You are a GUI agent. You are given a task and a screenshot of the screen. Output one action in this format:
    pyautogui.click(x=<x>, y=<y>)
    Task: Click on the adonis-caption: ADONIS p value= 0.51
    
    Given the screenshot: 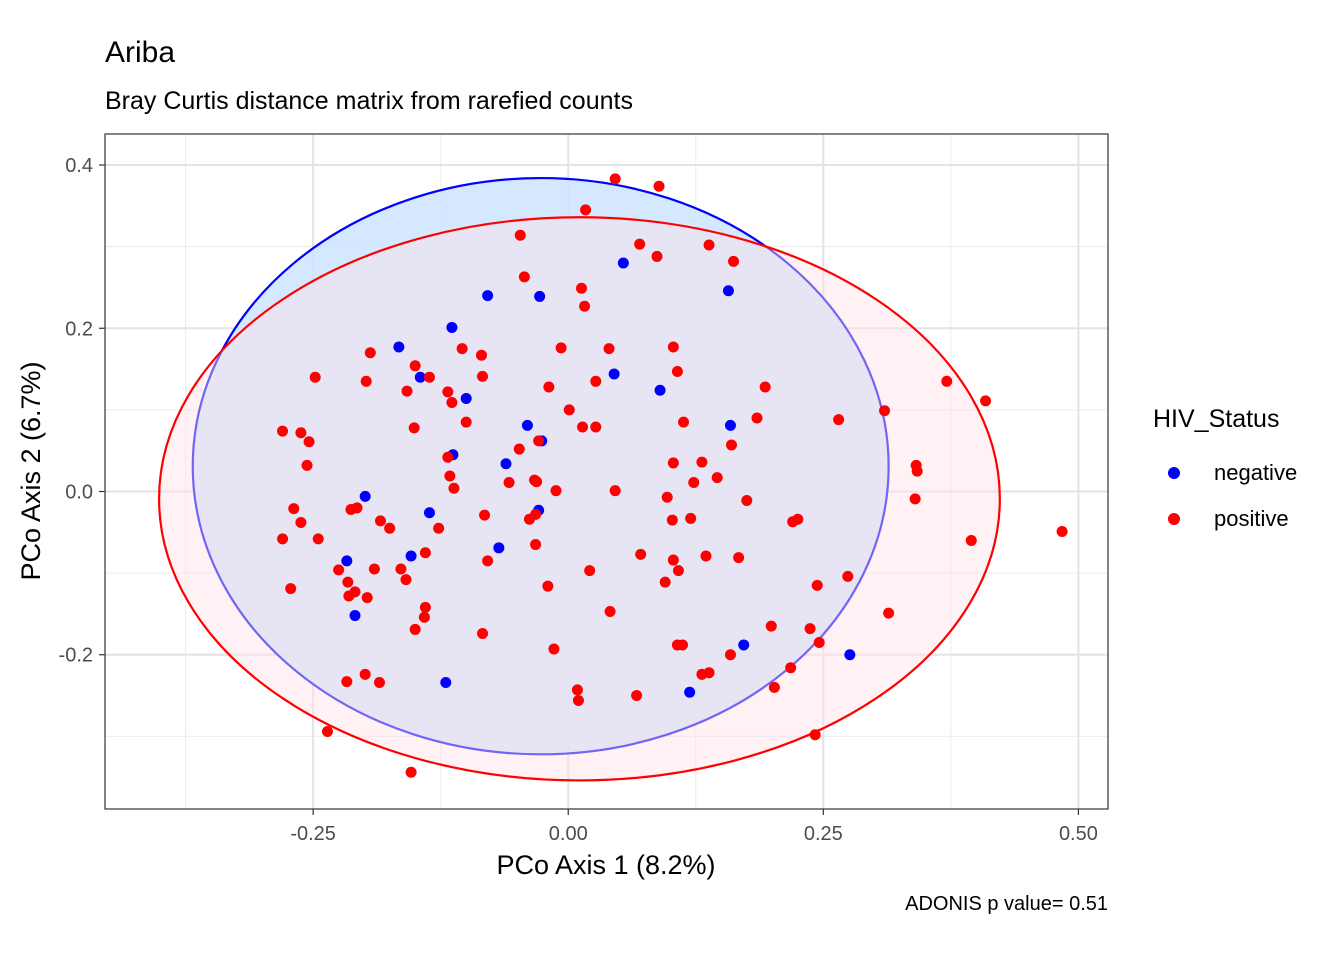 What is the action you would take?
    pyautogui.click(x=1006, y=904)
    